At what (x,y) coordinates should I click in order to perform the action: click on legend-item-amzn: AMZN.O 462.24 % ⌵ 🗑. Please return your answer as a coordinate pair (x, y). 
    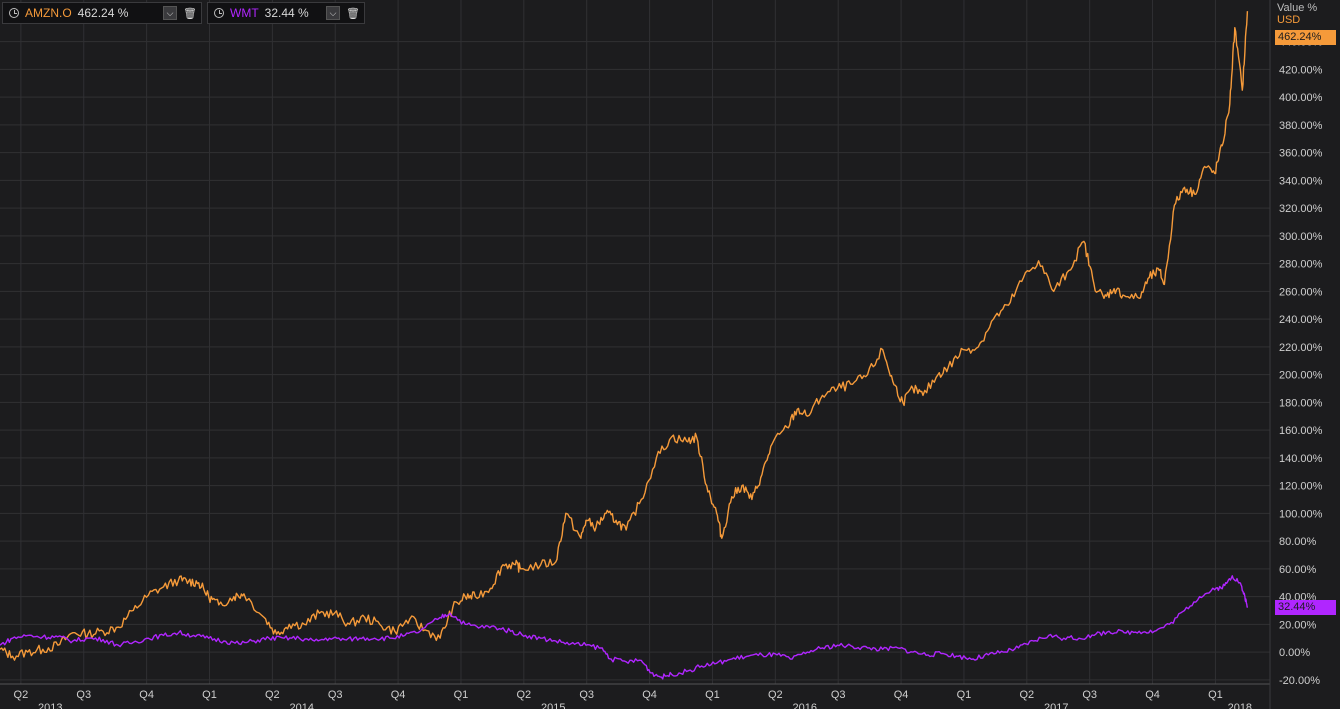
    Looking at the image, I should click on (102, 13).